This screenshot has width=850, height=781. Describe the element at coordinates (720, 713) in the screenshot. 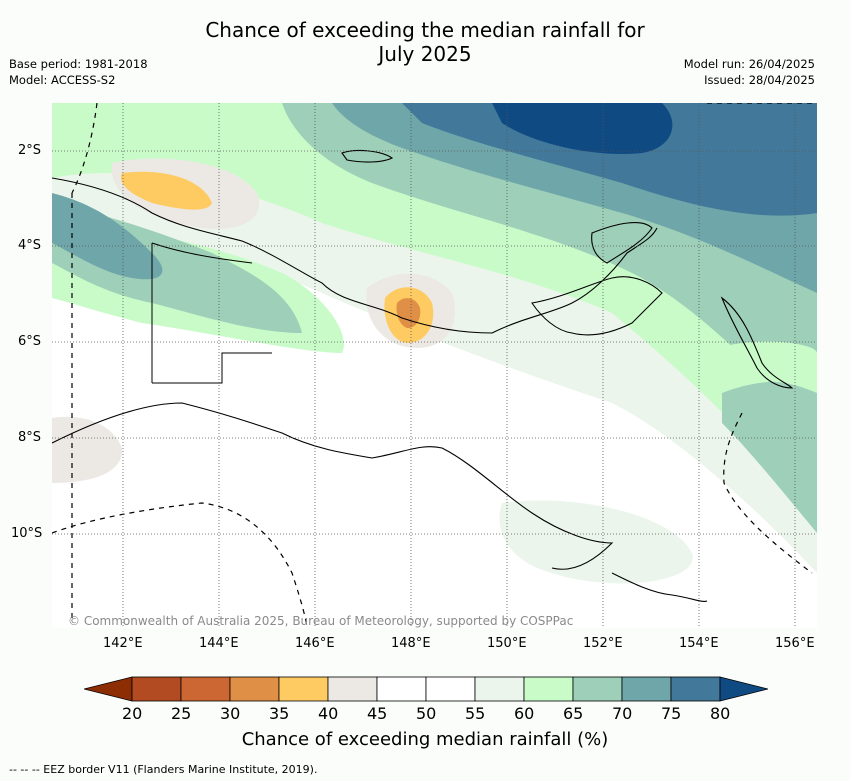

I see `colorbar-tick-label: 80` at that location.